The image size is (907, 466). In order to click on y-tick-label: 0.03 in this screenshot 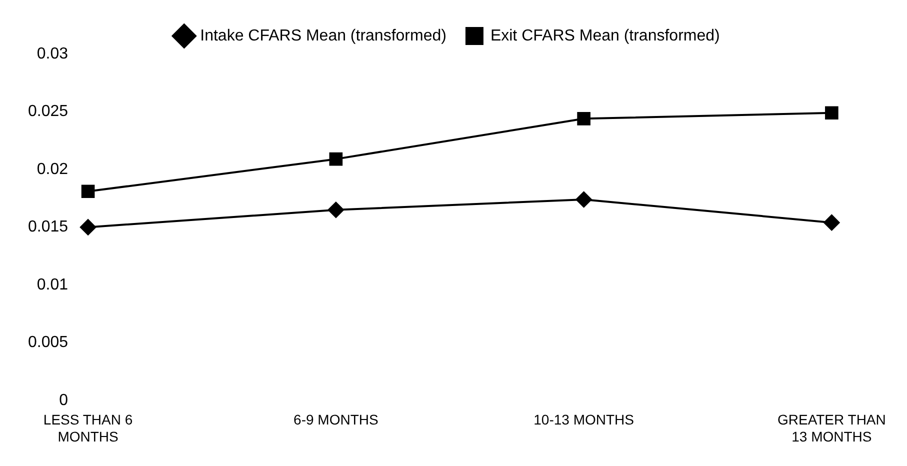, I will do `click(52, 53)`.